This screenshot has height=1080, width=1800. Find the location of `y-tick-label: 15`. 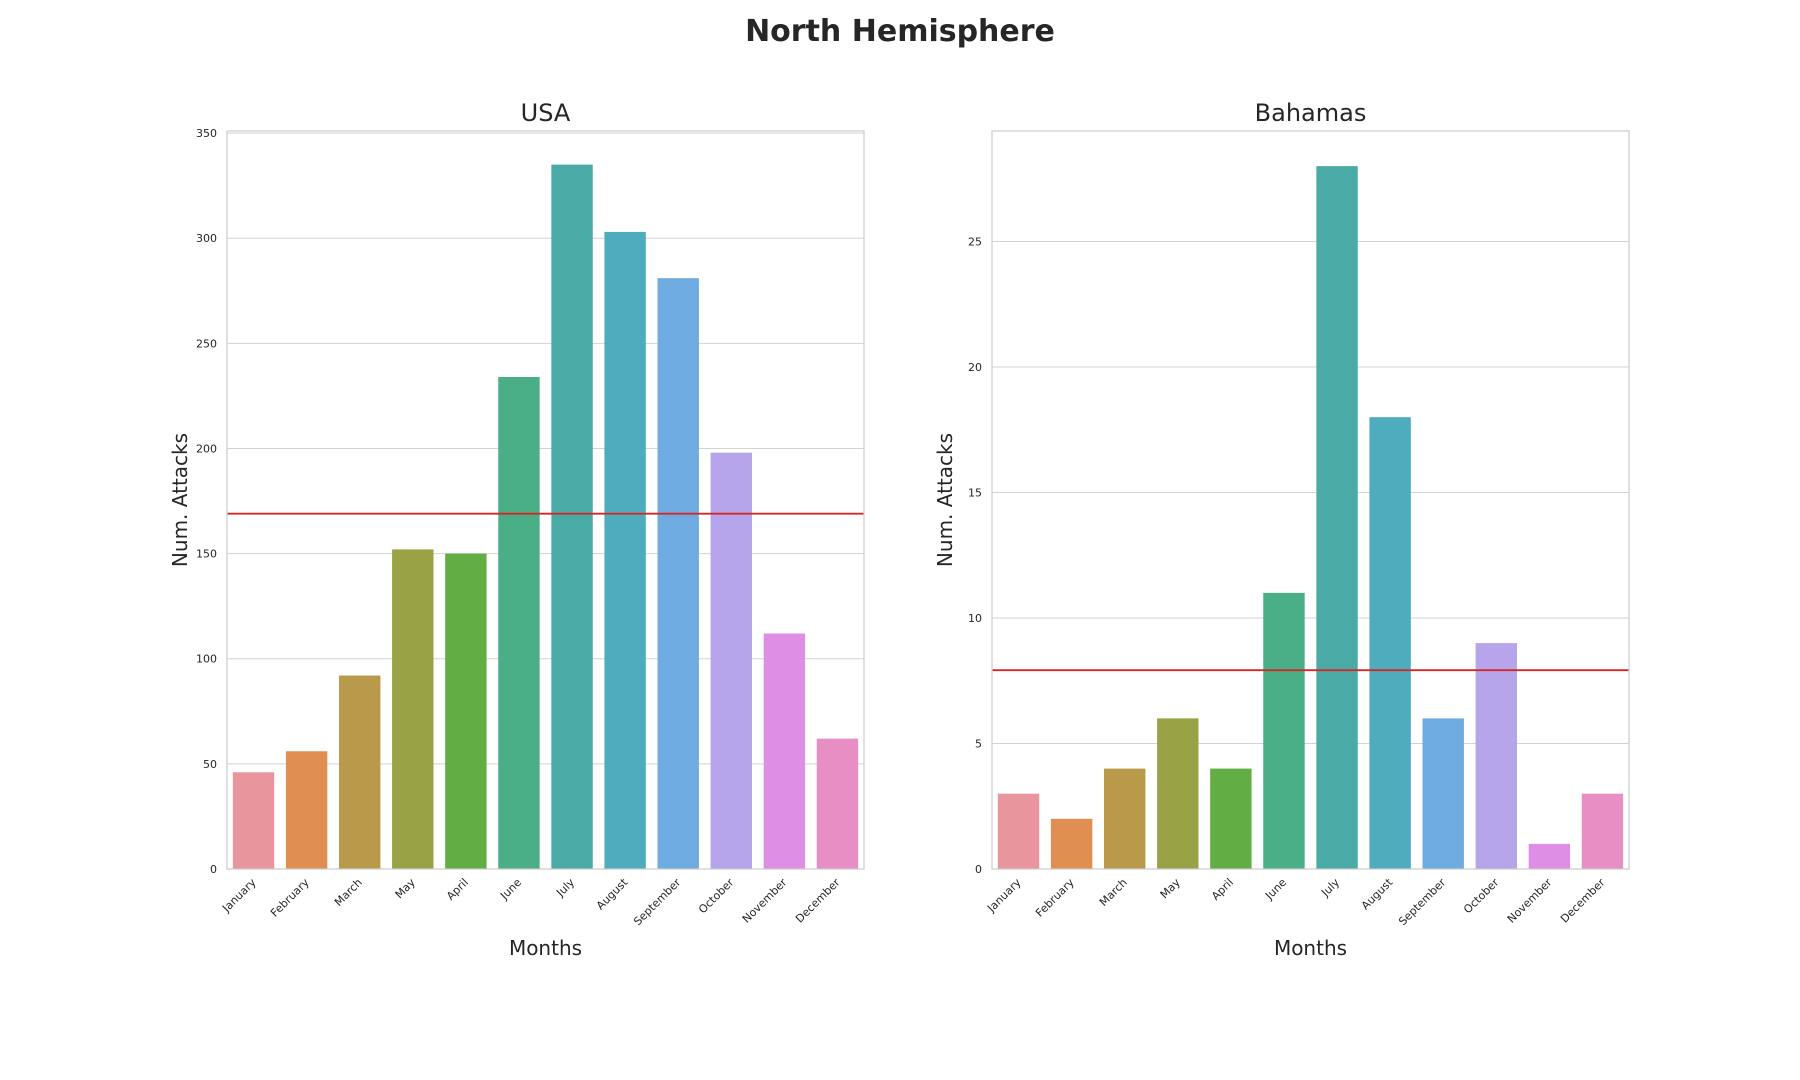

y-tick-label: 15 is located at coordinates (975, 492).